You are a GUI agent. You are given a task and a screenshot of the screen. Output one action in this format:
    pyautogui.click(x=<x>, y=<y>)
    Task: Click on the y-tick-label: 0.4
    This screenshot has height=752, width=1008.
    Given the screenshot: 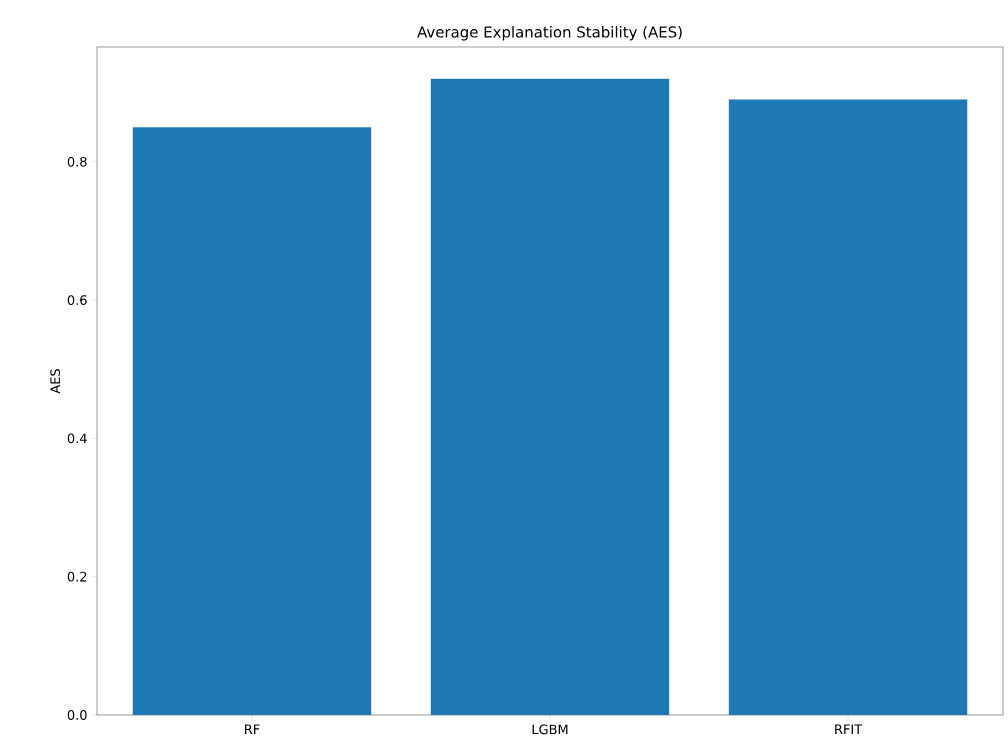 What is the action you would take?
    pyautogui.click(x=77, y=438)
    